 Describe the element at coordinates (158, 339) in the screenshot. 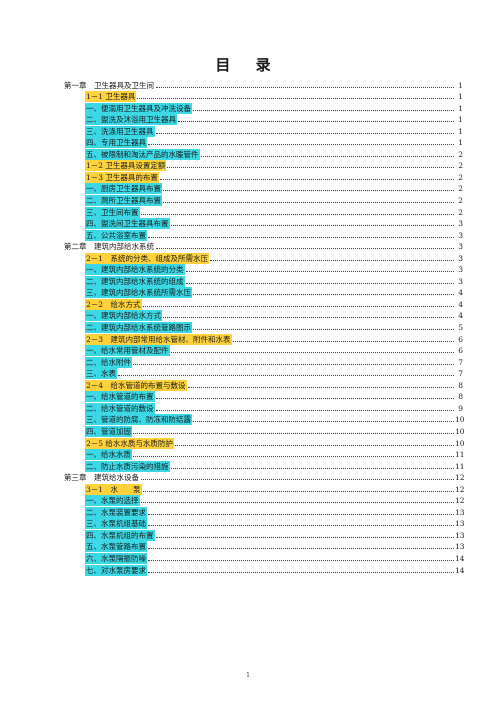

I see `toc-entry-title: 2－3 建筑内部常用给水管材、附件和水表` at that location.